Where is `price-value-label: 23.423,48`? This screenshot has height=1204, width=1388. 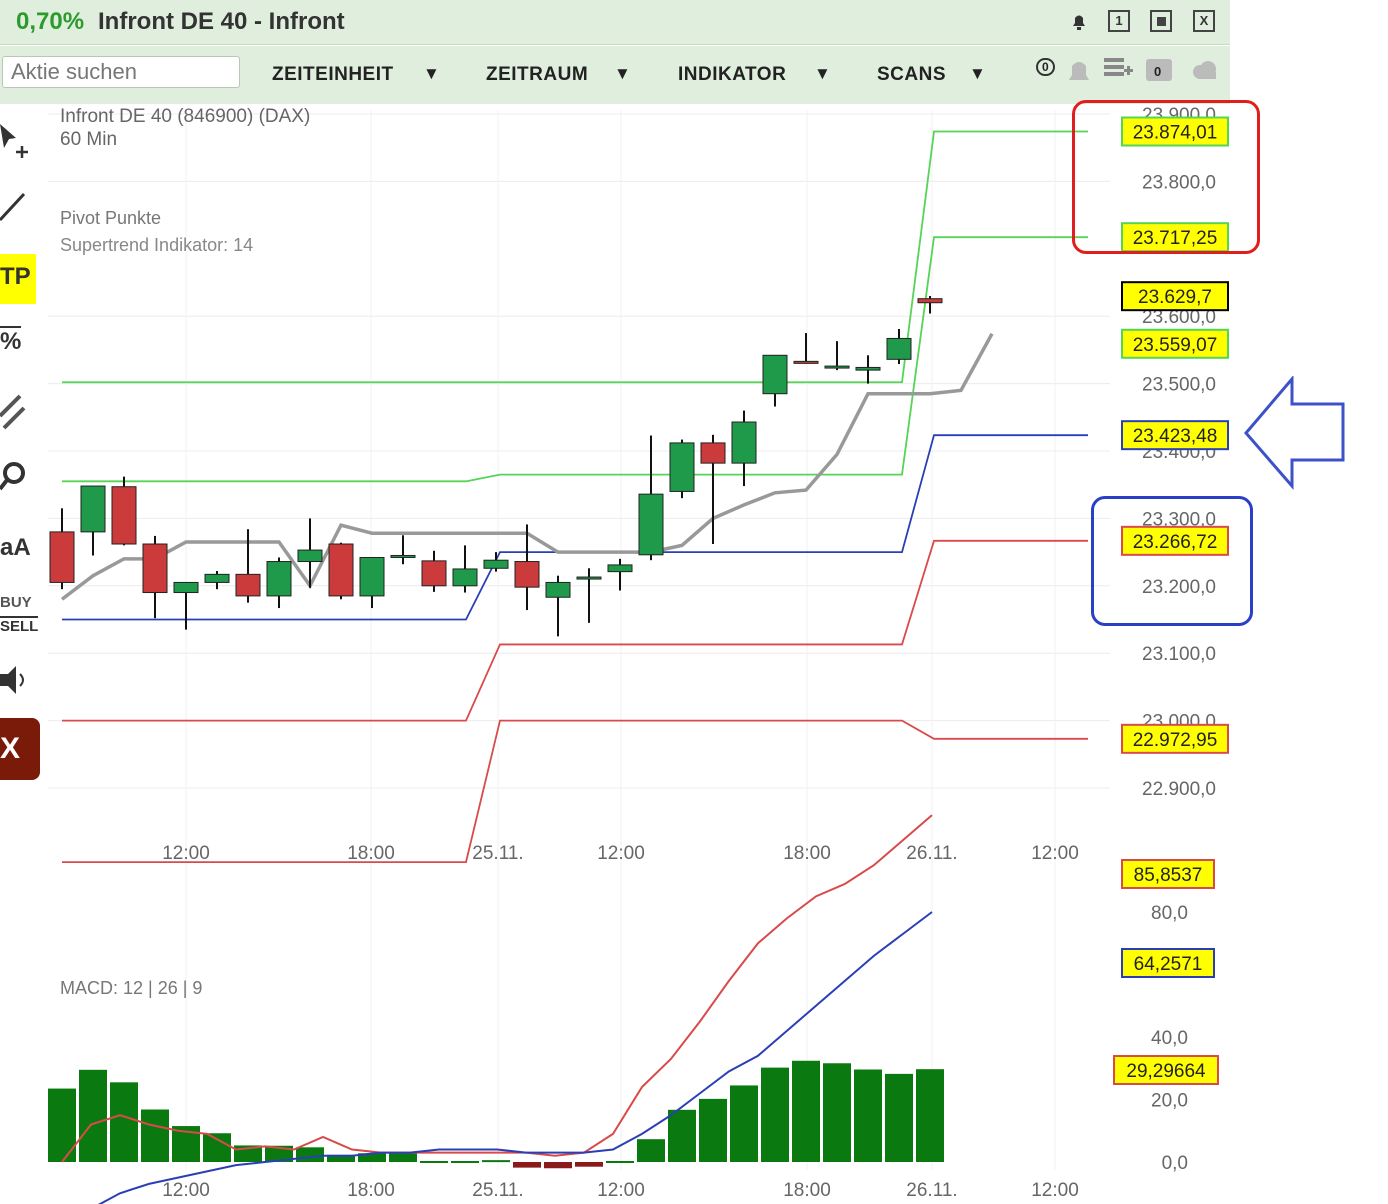
price-value-label: 23.423,48 is located at coordinates (1175, 436).